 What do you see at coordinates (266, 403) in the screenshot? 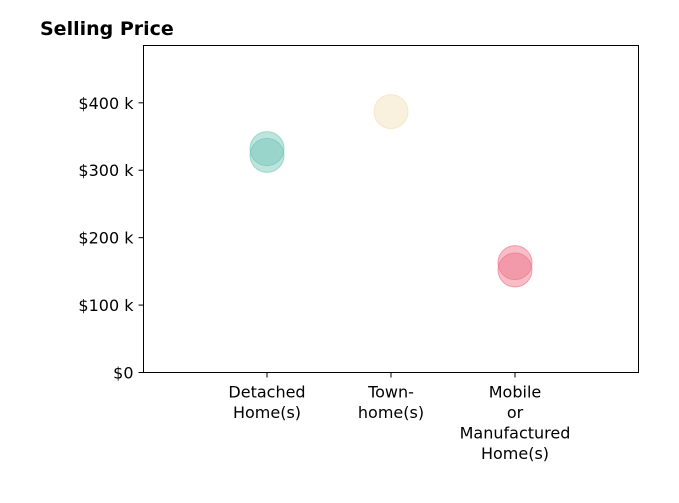
I see `x-tick-label-0: Detached Home(s)` at bounding box center [266, 403].